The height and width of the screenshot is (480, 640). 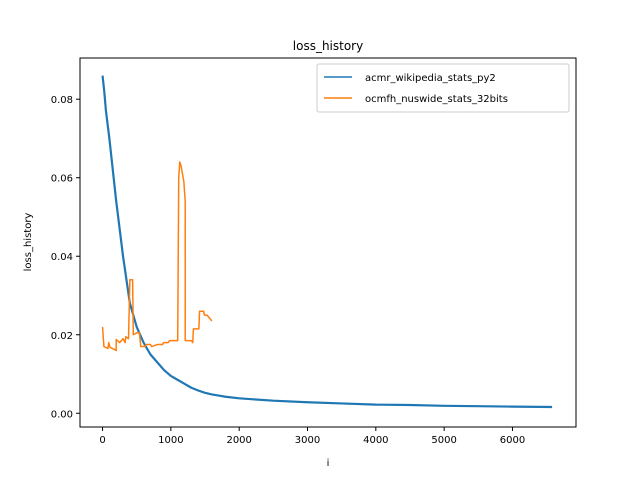 What do you see at coordinates (62, 257) in the screenshot?
I see `y-tick-label: 0.04` at bounding box center [62, 257].